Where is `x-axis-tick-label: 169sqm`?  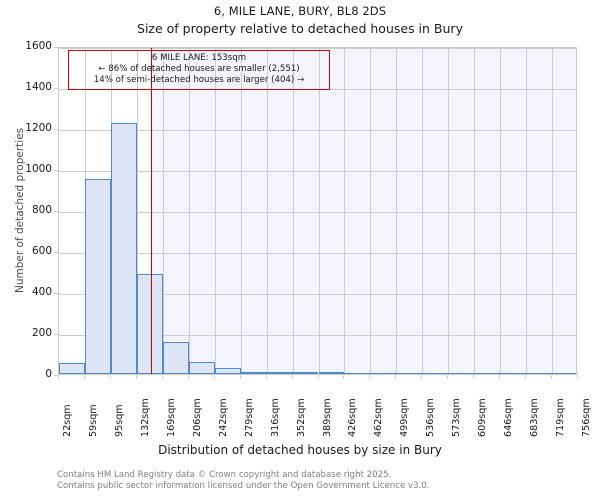
x-axis-tick-label: 169sqm is located at coordinates (171, 417).